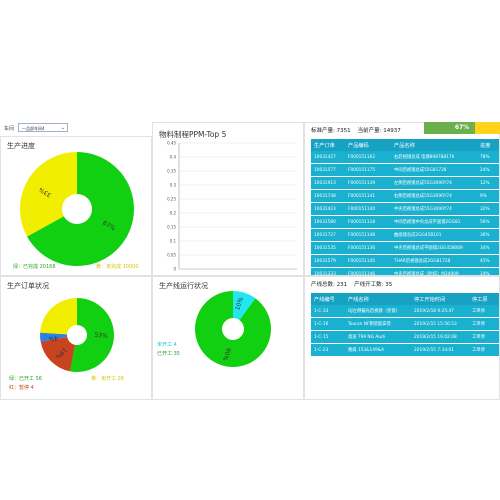  What do you see at coordinates (378, 311) in the screenshot?
I see `table-cell: QJ左侧偏光后视镜（亮银）` at bounding box center [378, 311].